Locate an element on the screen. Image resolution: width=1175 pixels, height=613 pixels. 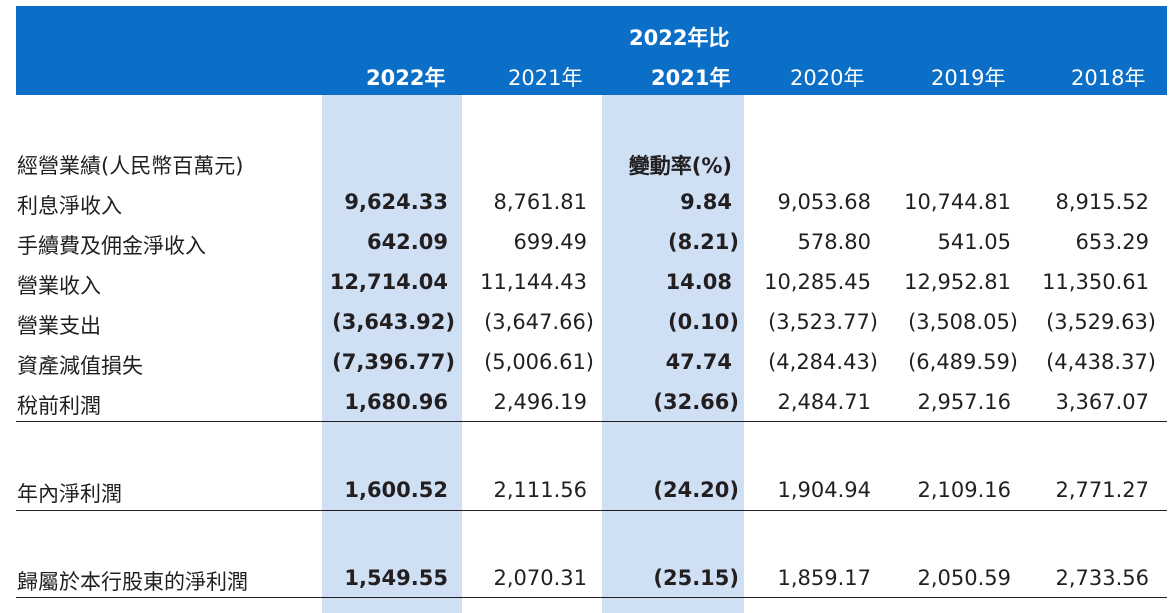
cell-value: (4,284.43) is located at coordinates (823, 362).